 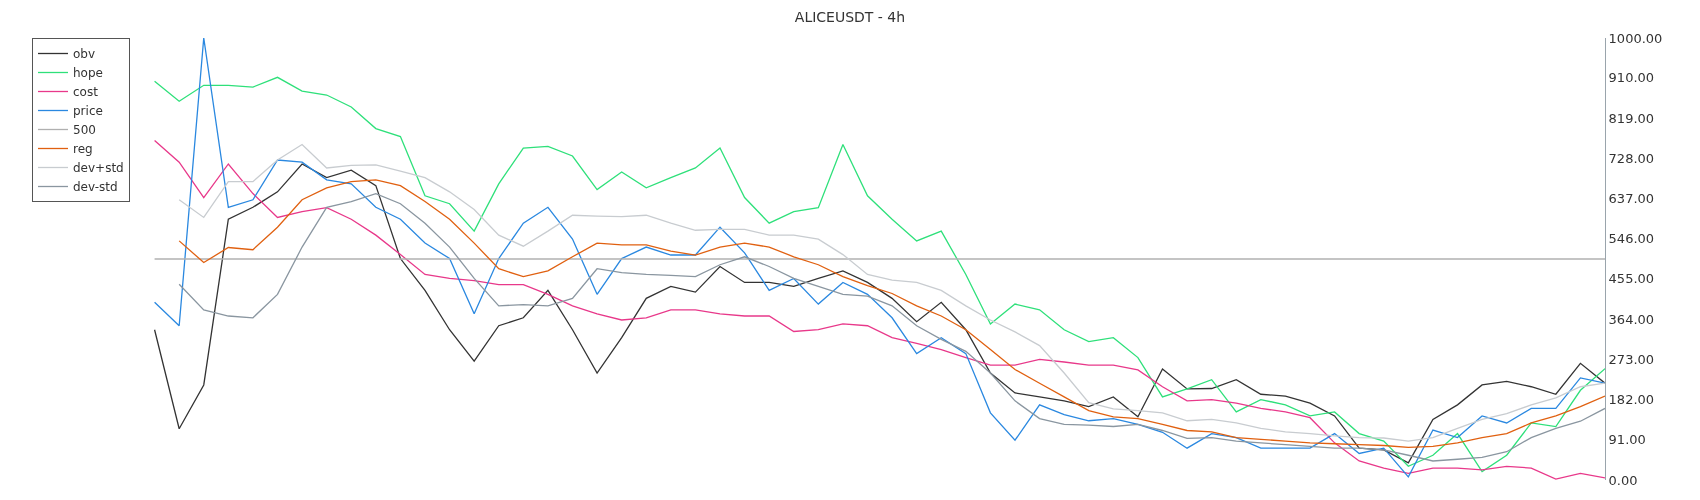 What do you see at coordinates (1631, 198) in the screenshot?
I see `y-tick-label: 637.00` at bounding box center [1631, 198].